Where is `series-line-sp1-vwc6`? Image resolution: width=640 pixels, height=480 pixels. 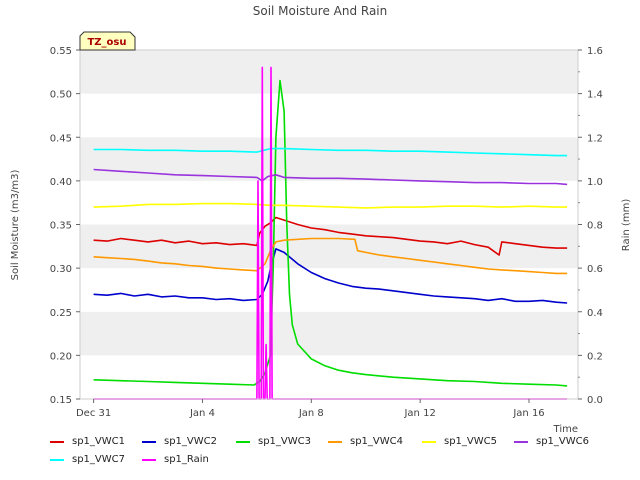
series-line-sp1-vwc6 is located at coordinates (330, 177).